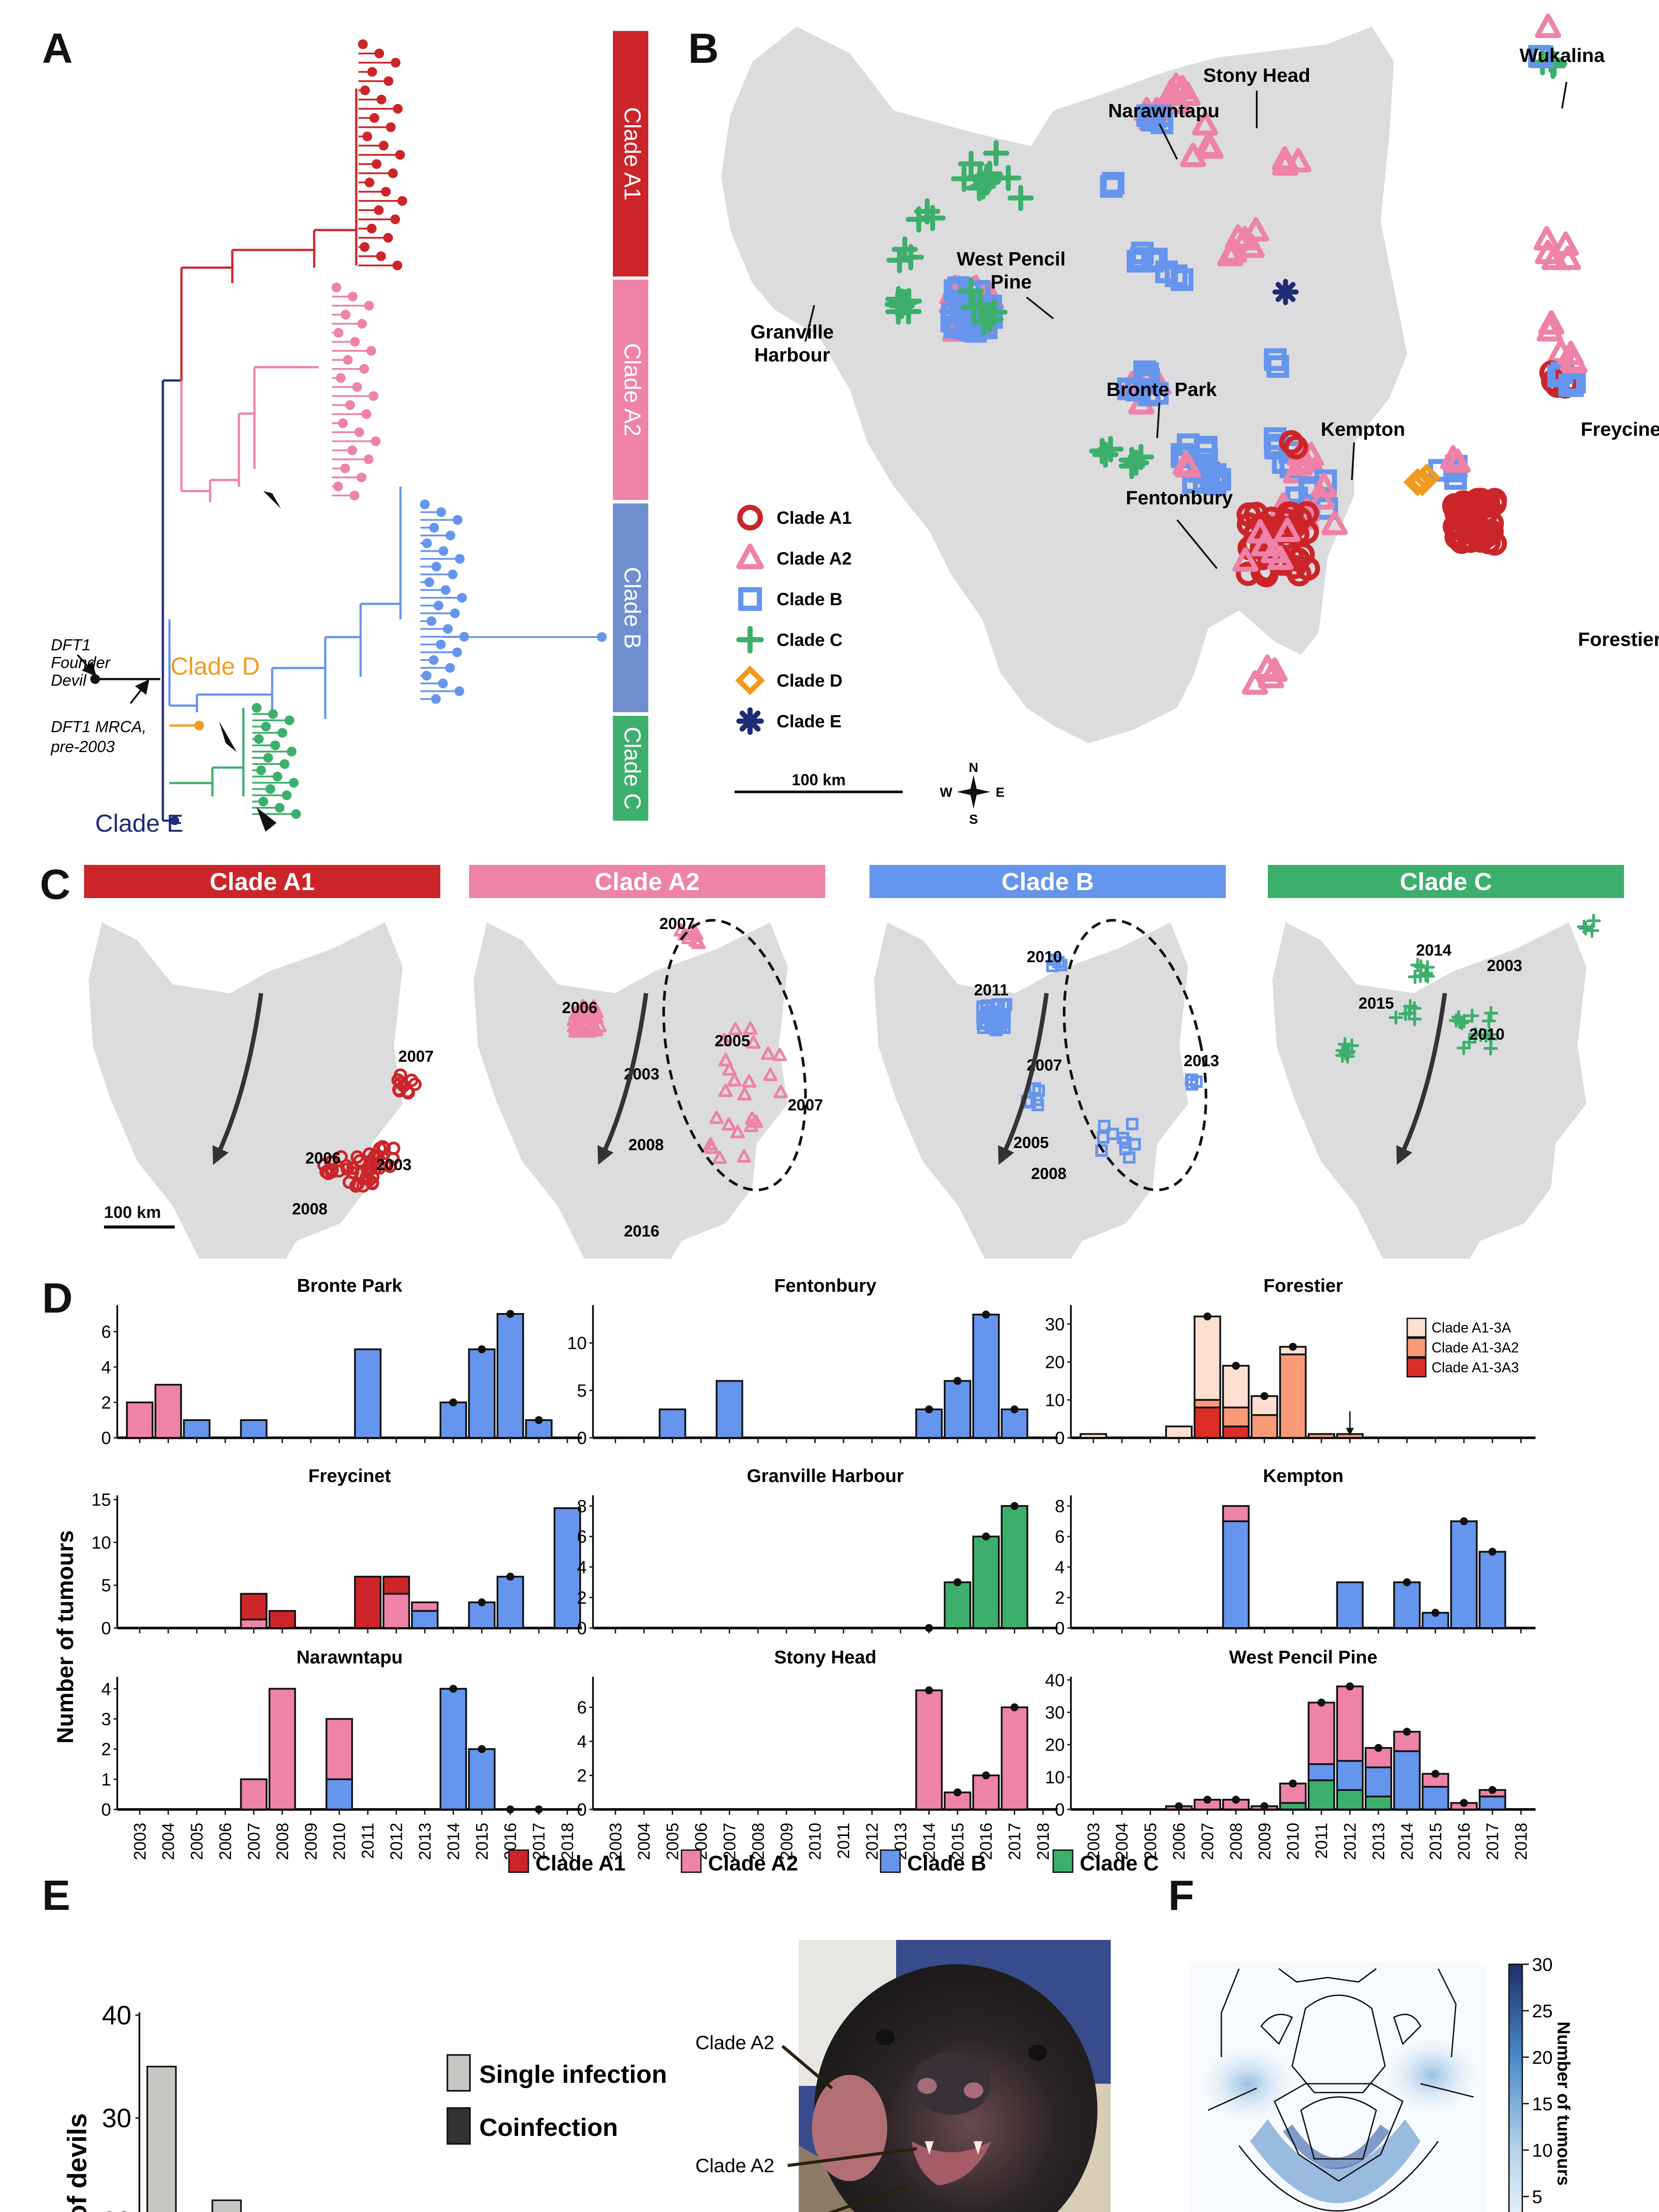 The width and height of the screenshot is (1659, 2212). What do you see at coordinates (790, 599) in the screenshot?
I see `map-legend-item-clade-b: Clade B` at bounding box center [790, 599].